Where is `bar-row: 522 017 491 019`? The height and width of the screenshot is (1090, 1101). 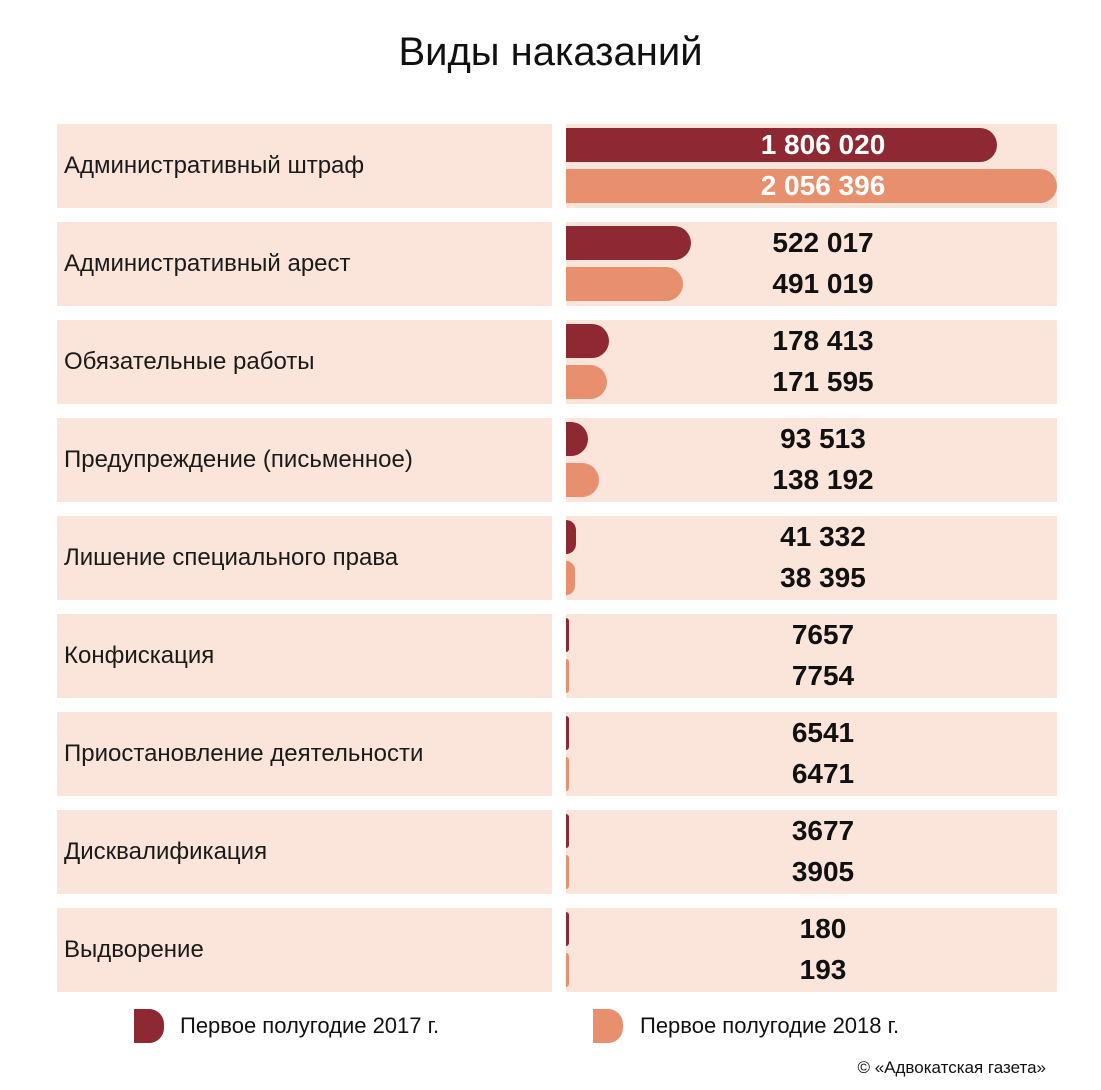
bar-row: 522 017 491 019 is located at coordinates (811, 264).